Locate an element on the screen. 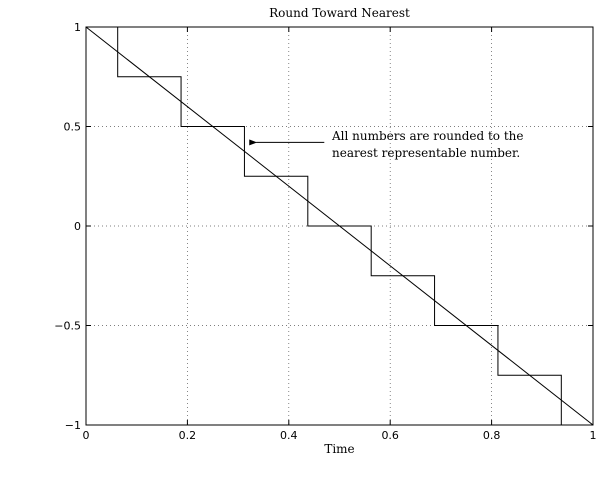  y-tick-label: −0.5 is located at coordinates (67, 326).